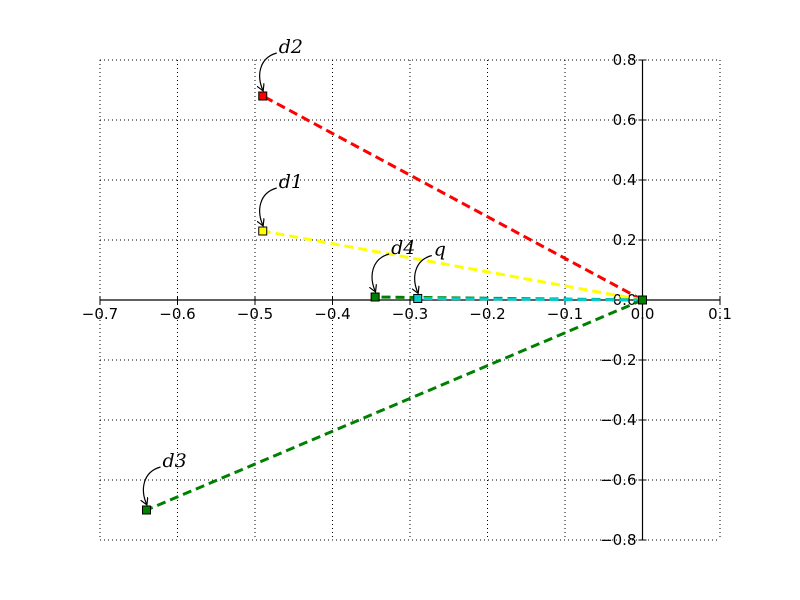 The height and width of the screenshot is (600, 800). I want to click on point-marker-d4, so click(375, 297).